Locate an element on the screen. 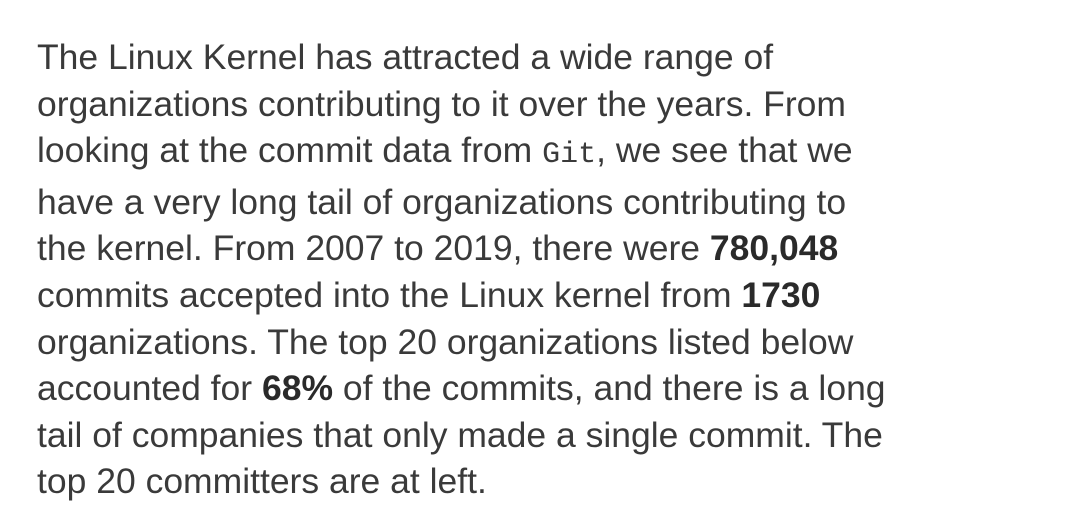 The height and width of the screenshot is (532, 1080). text-line: top 20 committers are at left. is located at coordinates (461, 481).